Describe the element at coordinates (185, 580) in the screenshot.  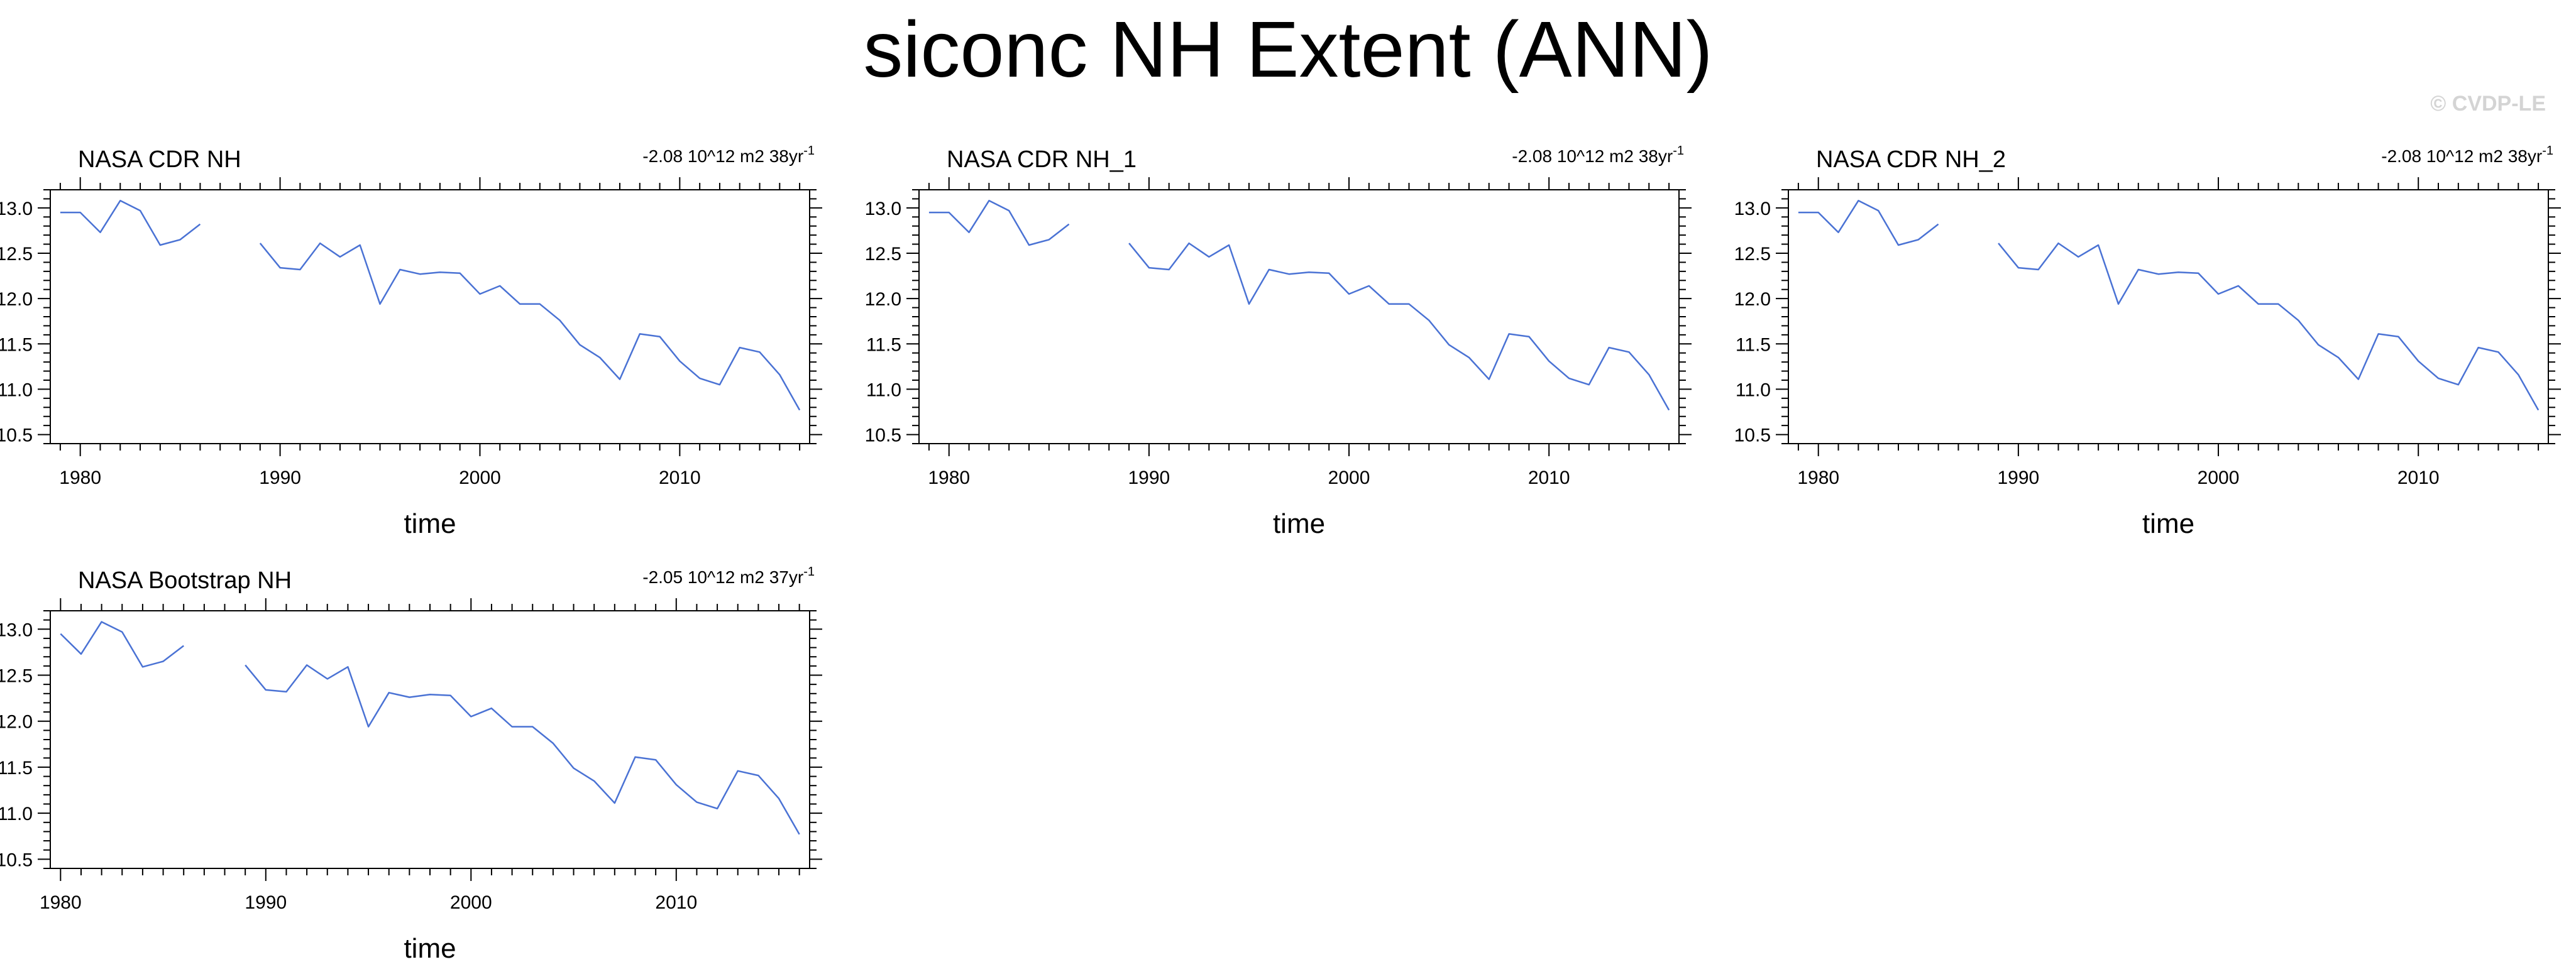
I see `panel-title: NASA Bootstrap NH` at that location.